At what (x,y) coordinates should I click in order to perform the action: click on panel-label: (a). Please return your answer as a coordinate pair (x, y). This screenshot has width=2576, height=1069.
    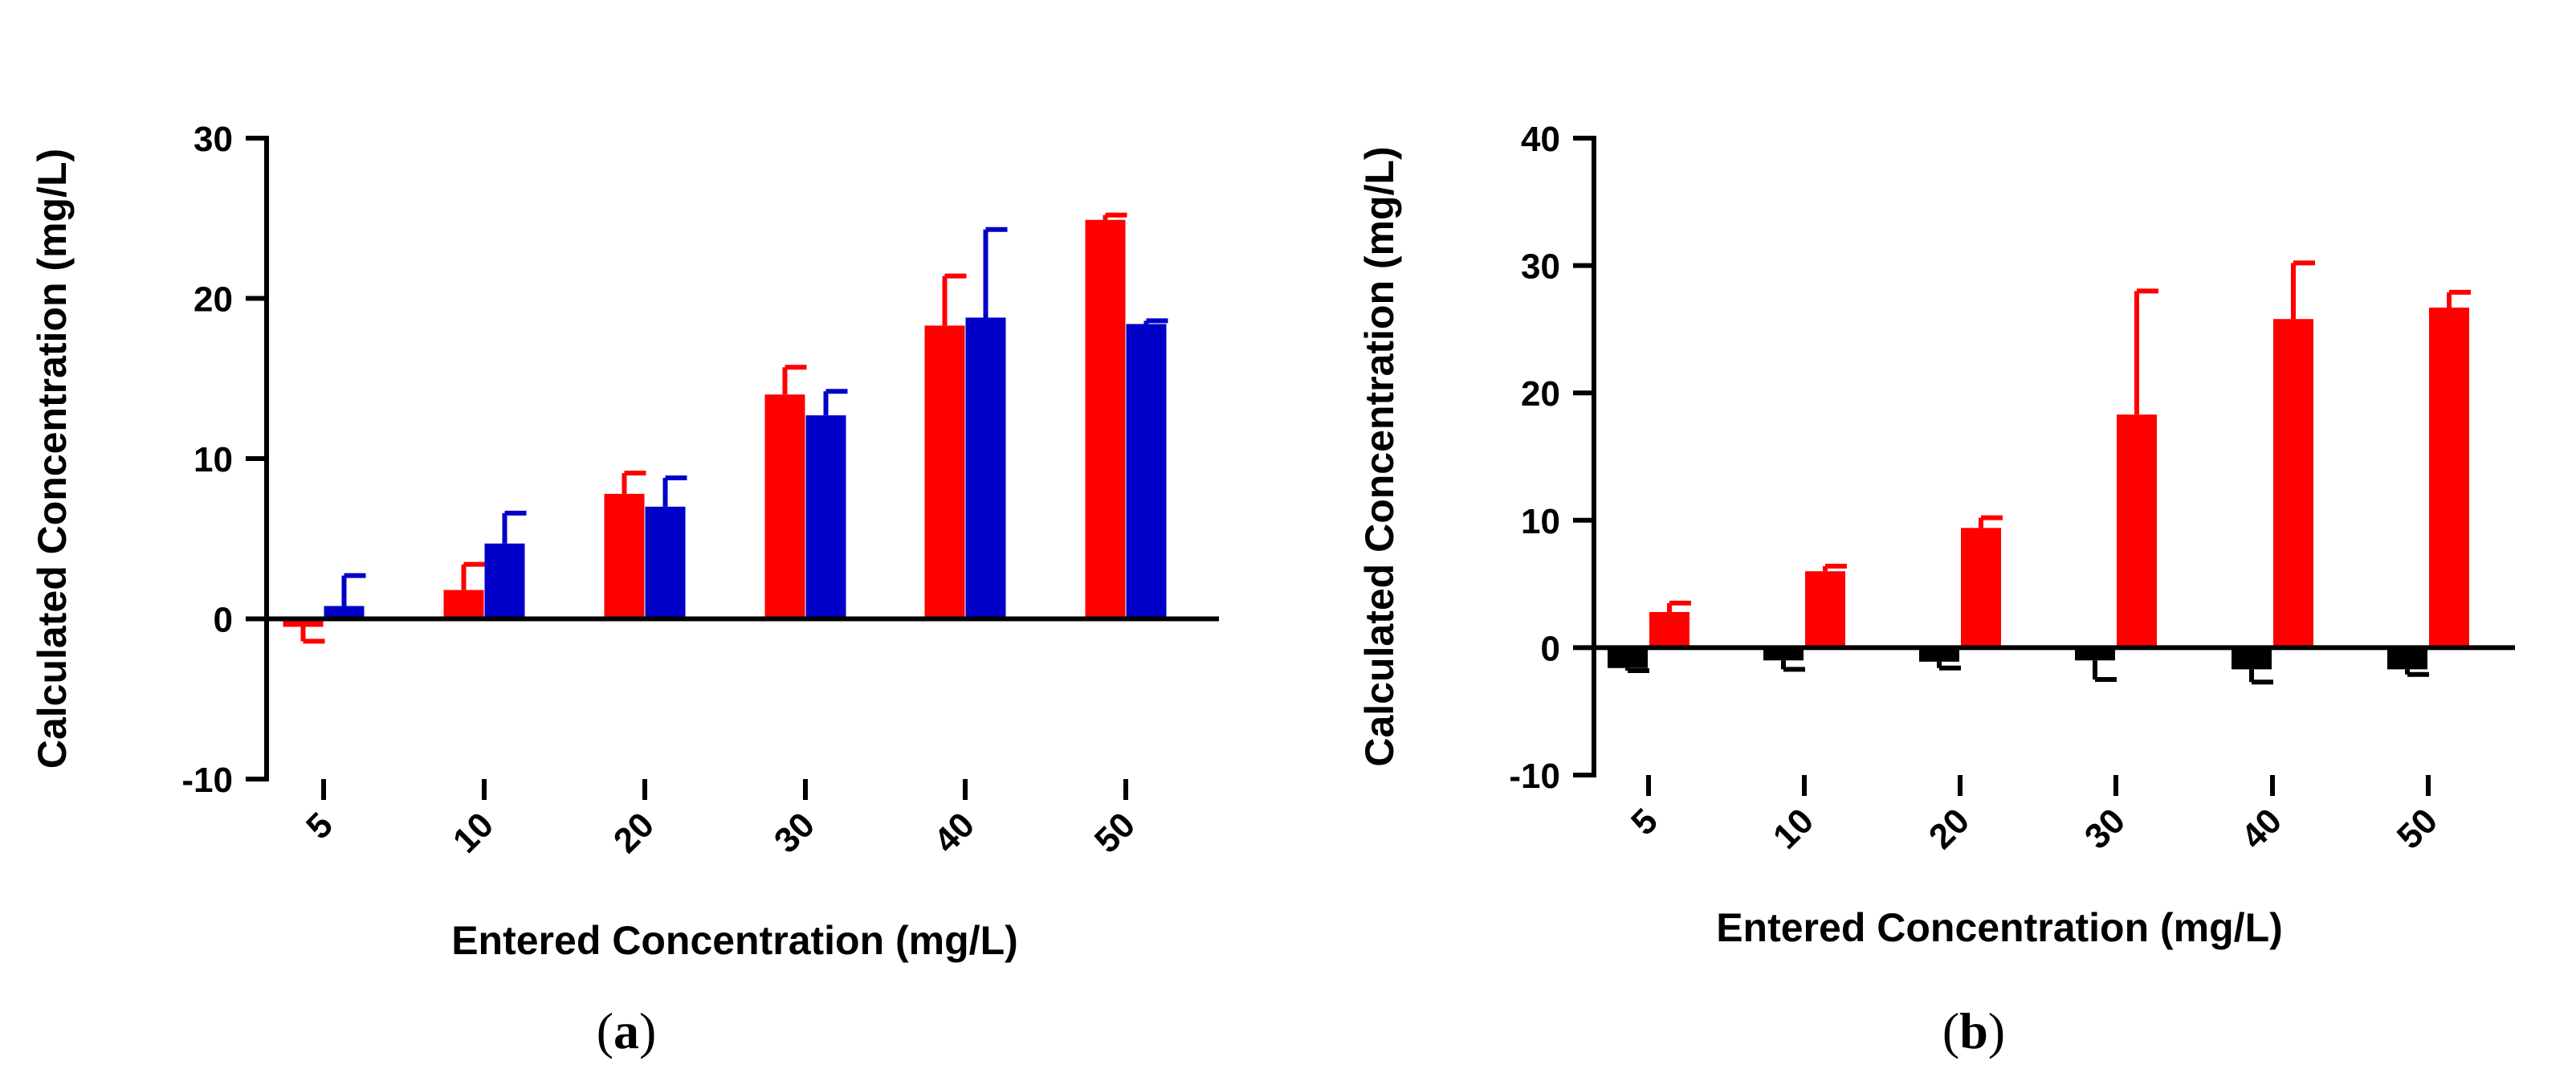
    Looking at the image, I should click on (627, 1030).